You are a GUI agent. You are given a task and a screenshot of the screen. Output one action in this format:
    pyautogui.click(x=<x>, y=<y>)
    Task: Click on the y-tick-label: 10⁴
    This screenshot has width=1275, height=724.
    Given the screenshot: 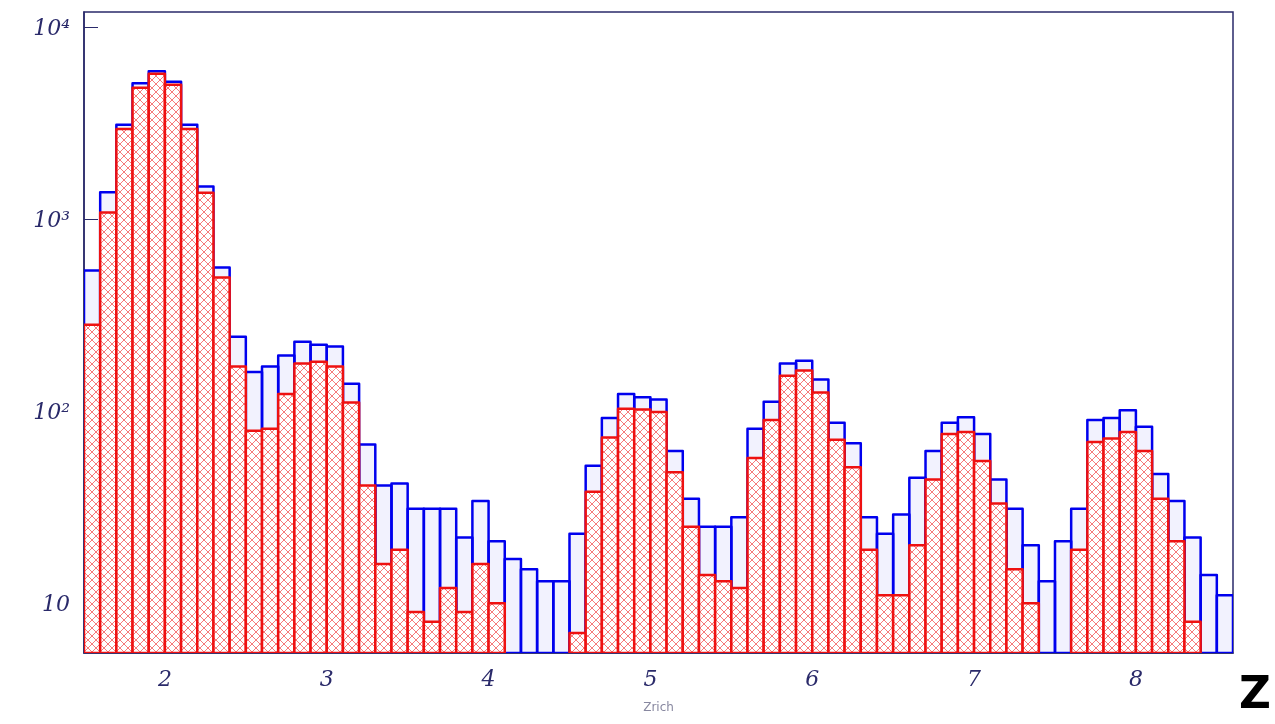 What is the action you would take?
    pyautogui.click(x=51, y=27)
    